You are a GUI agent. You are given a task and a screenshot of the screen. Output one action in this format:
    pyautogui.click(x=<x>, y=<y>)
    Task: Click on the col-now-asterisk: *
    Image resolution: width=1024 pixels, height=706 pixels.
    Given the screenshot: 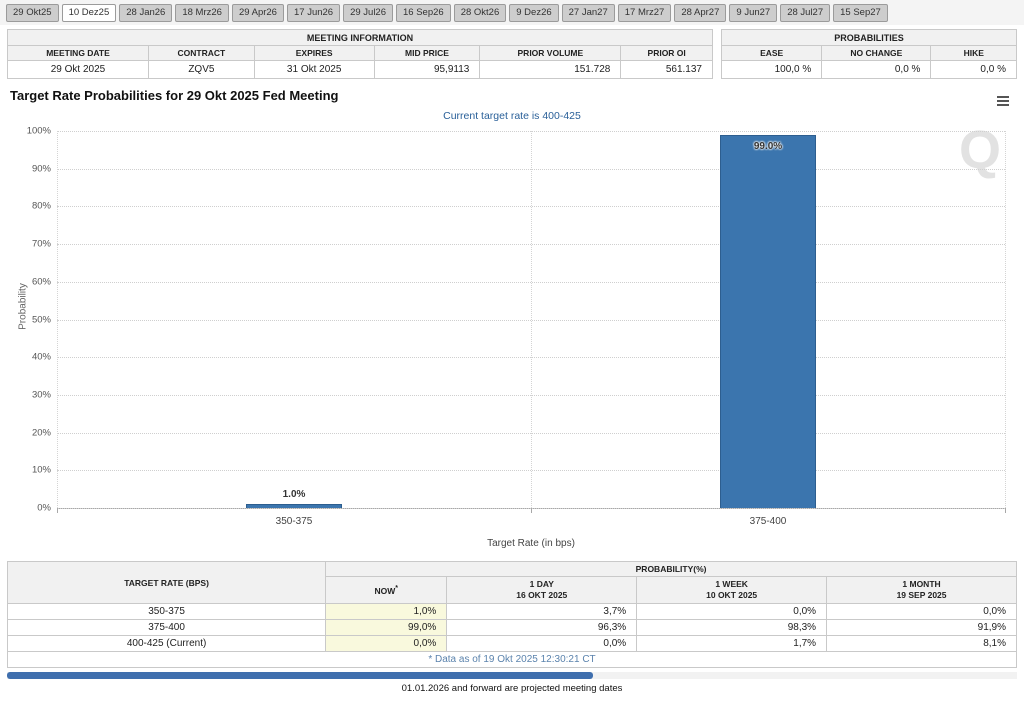 What is the action you would take?
    pyautogui.click(x=396, y=588)
    